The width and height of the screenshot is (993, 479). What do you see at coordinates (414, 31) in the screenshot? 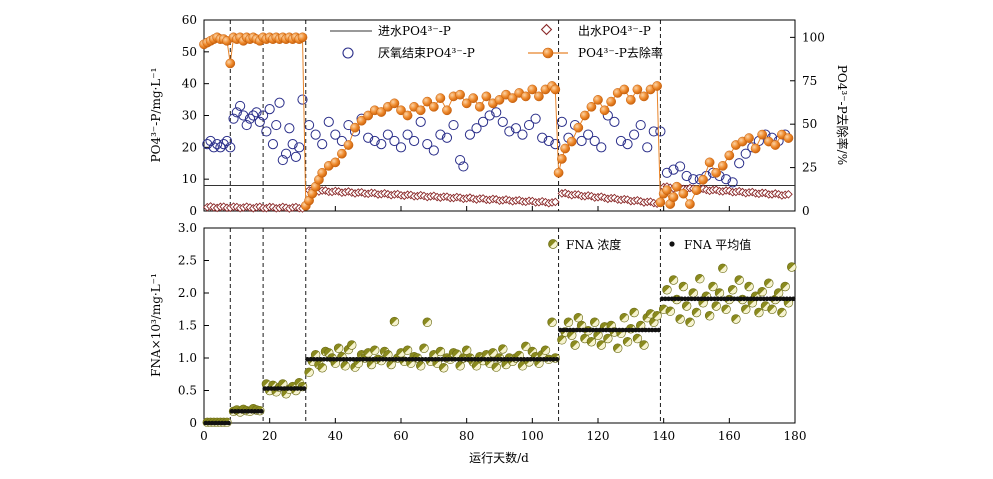
I see `legend-influent-label: 进水PO4³⁻-P` at bounding box center [414, 31].